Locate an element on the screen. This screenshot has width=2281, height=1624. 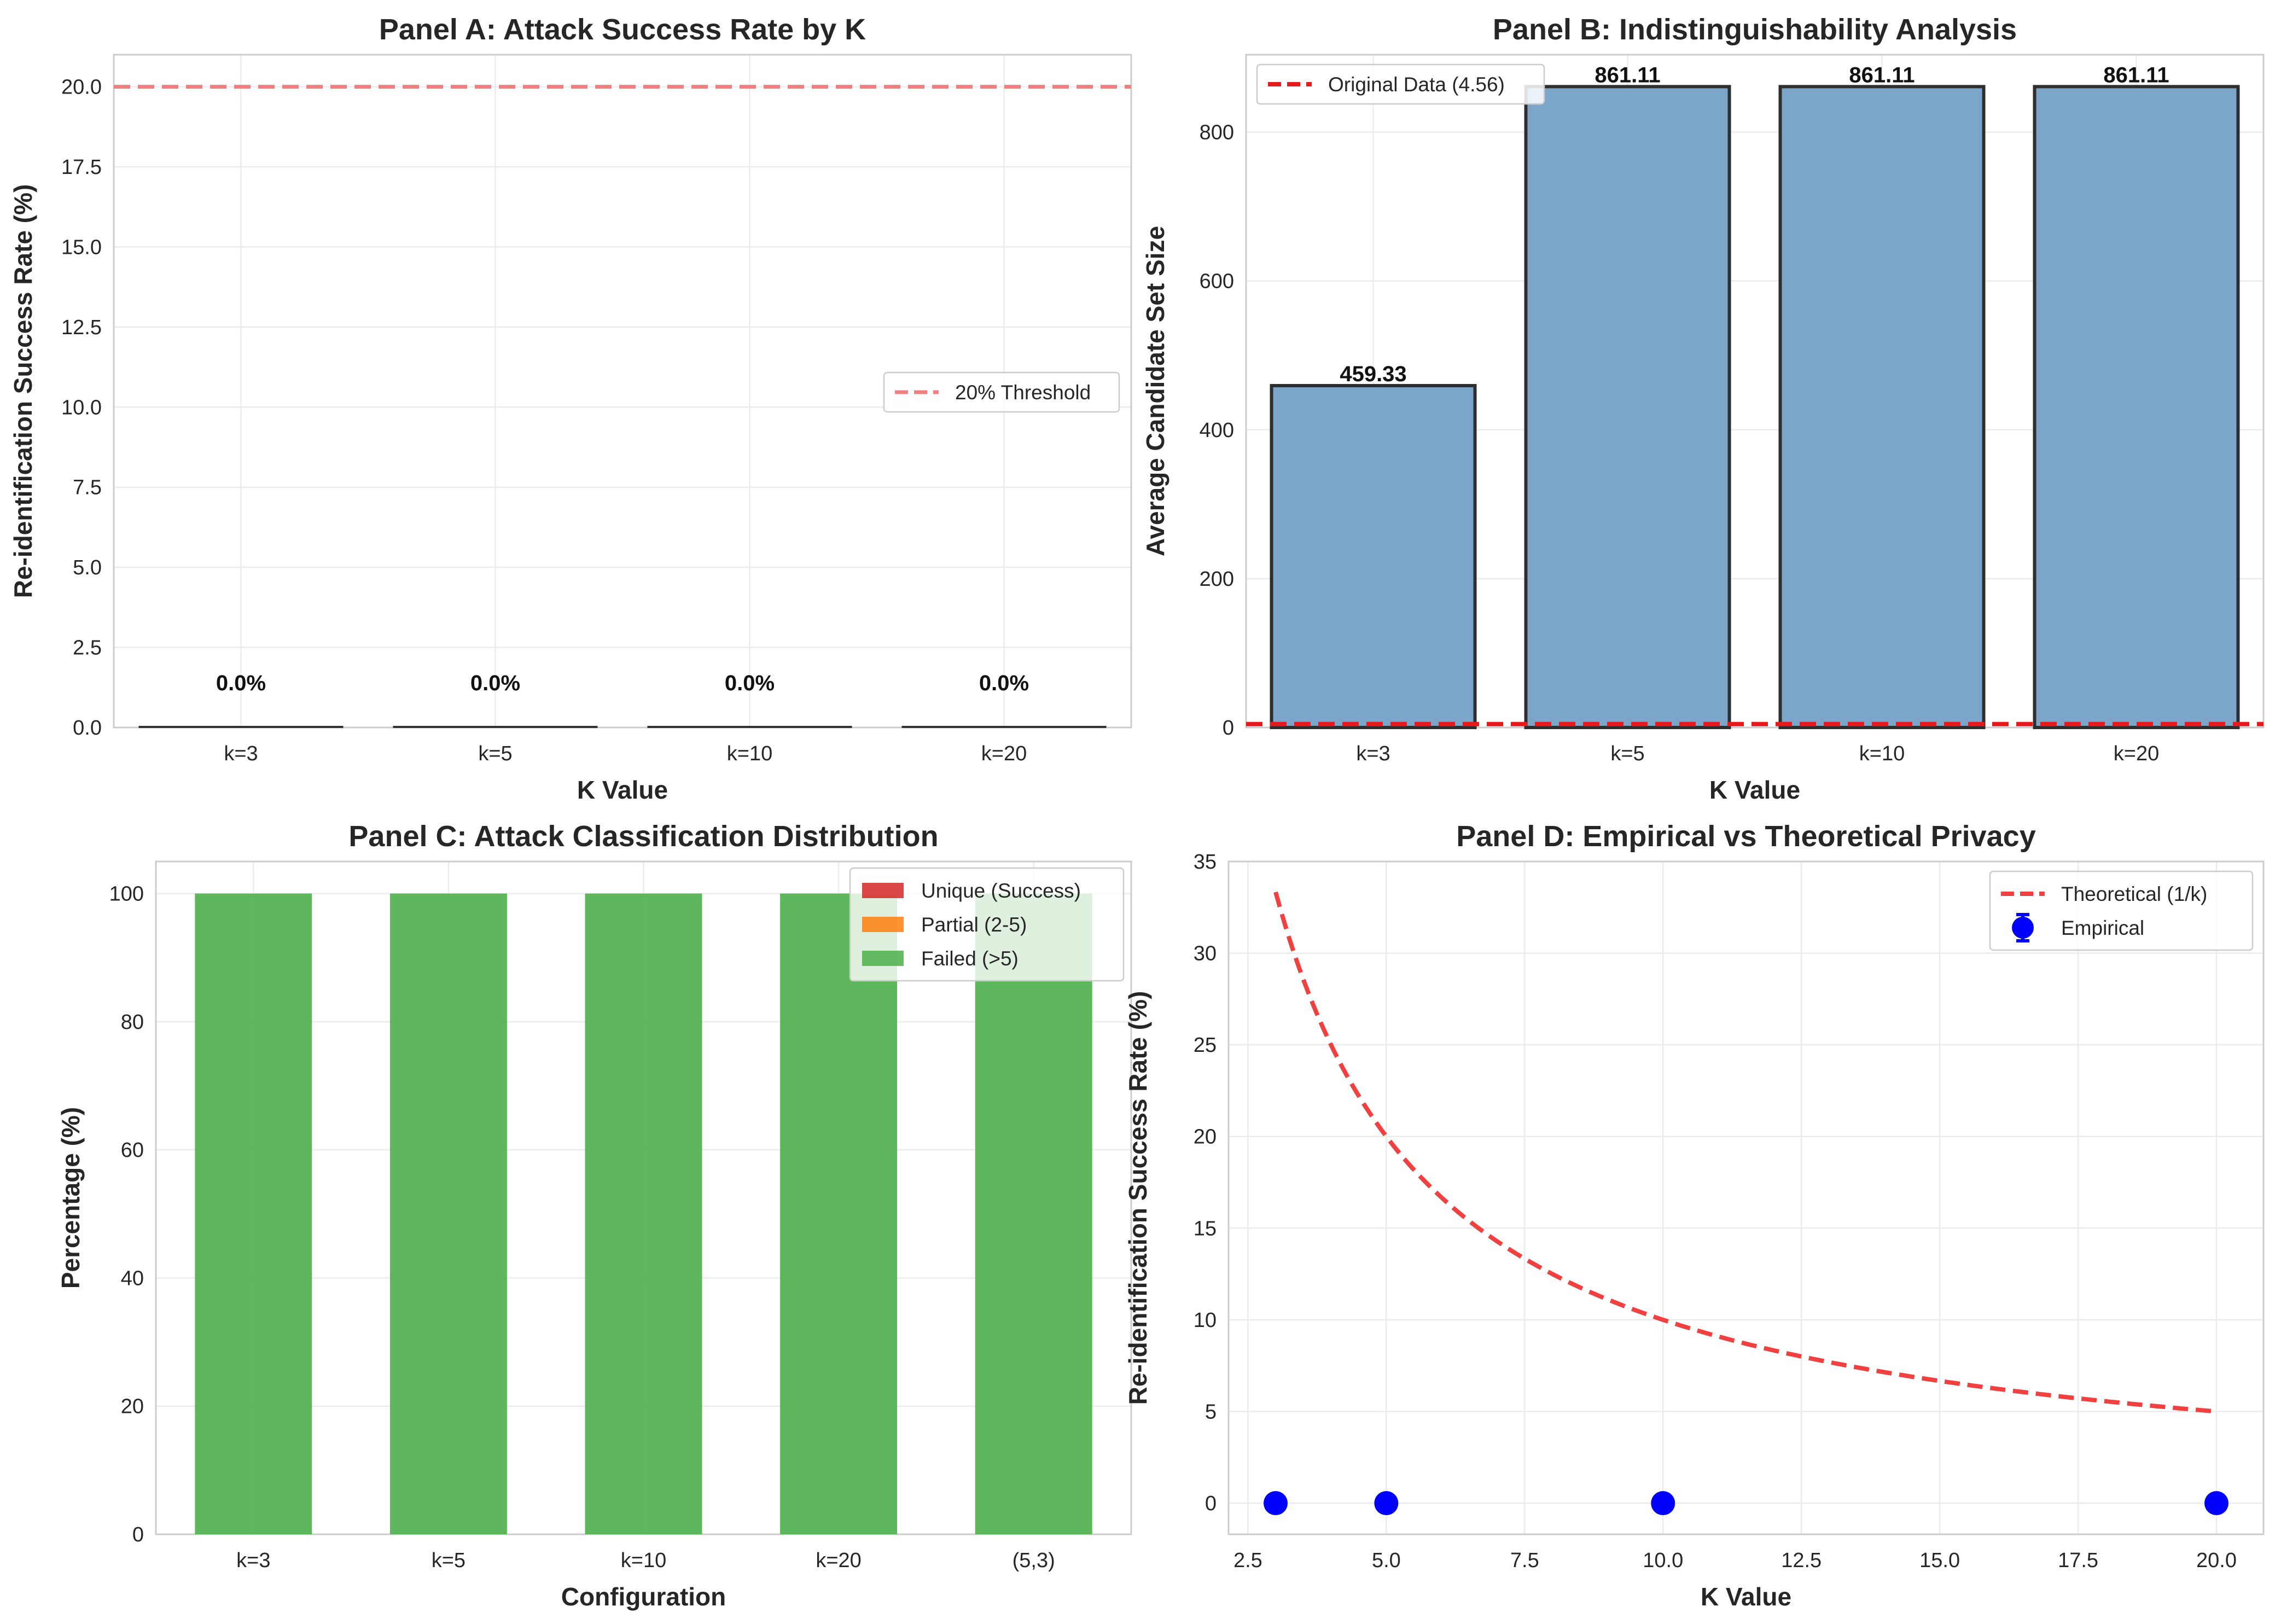
y-tick-label: 40 is located at coordinates (132, 1278).